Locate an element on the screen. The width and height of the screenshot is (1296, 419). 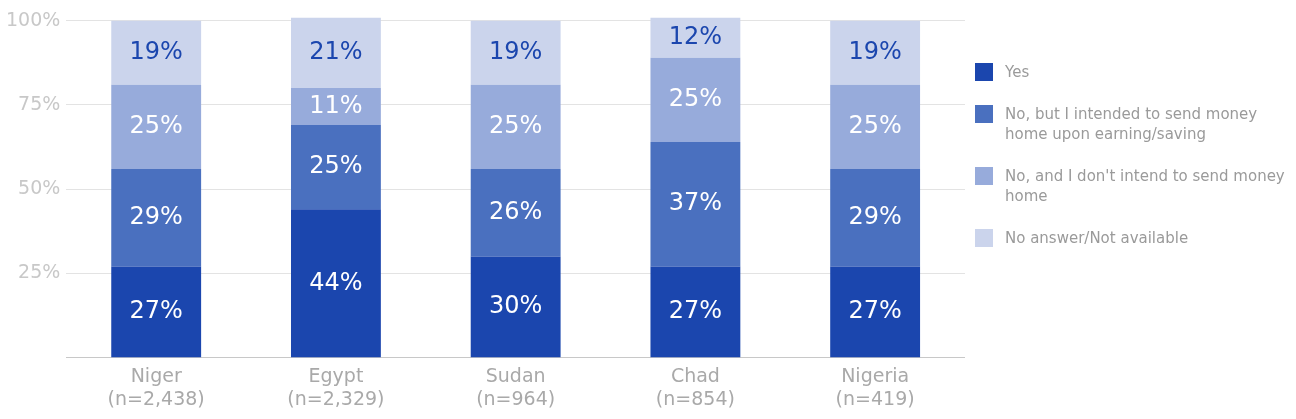
legend-label: Yes is located at coordinates (1017, 72).